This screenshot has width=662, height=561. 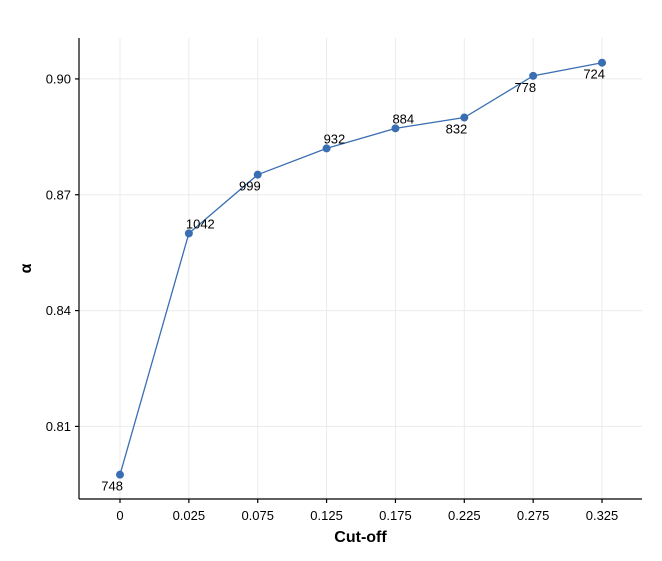 I want to click on data-label: 724, so click(x=594, y=74).